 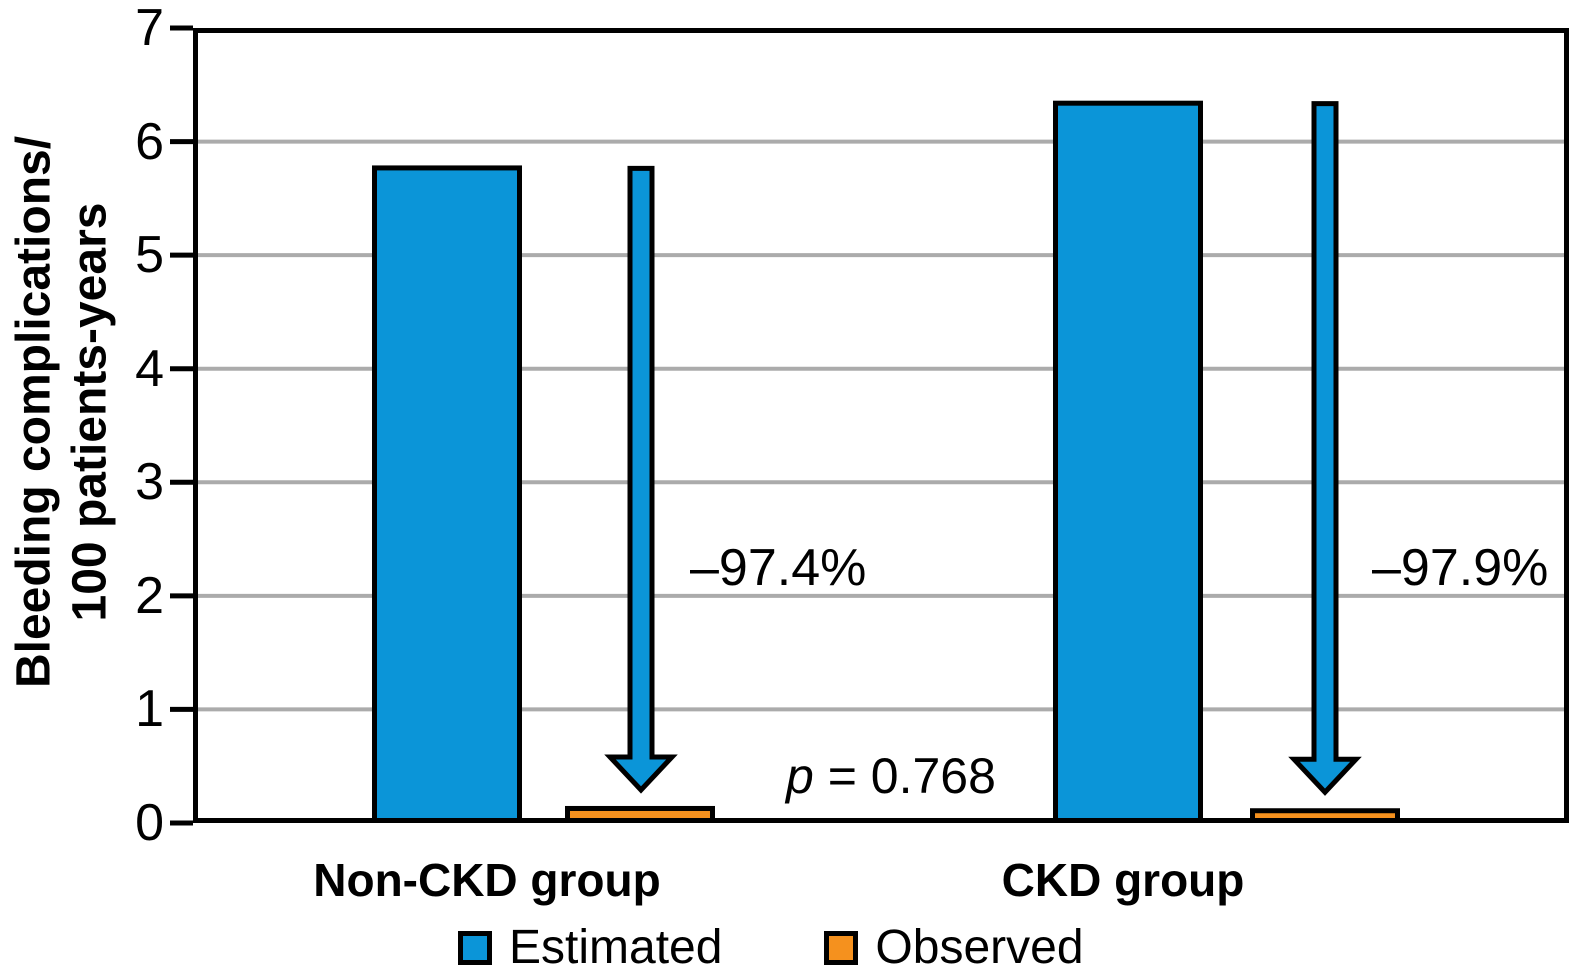 What do you see at coordinates (475, 948) in the screenshot?
I see `legend-swatch-estimated` at bounding box center [475, 948].